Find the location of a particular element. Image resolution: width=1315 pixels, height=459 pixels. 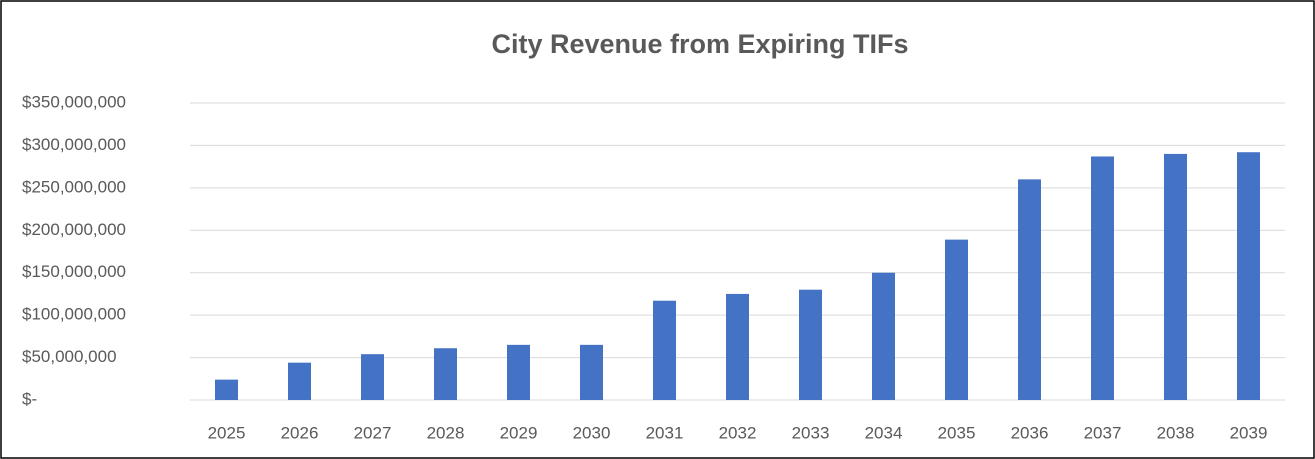

x-tick-label: 2038 is located at coordinates (1176, 432).